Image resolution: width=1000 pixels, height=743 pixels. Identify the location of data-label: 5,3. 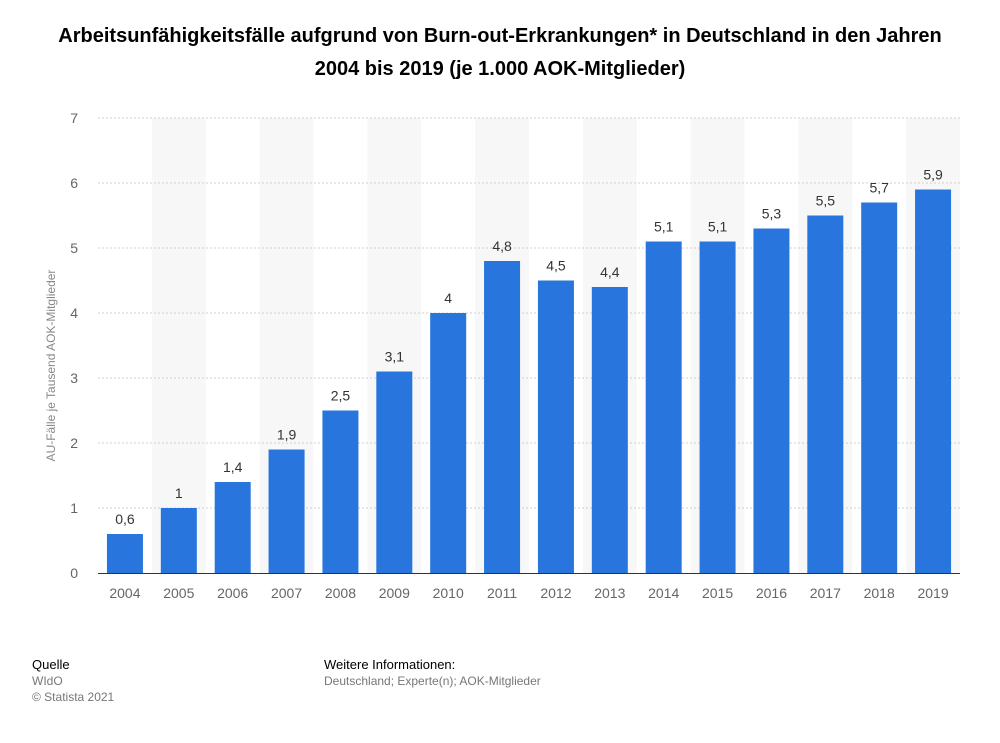
(772, 214).